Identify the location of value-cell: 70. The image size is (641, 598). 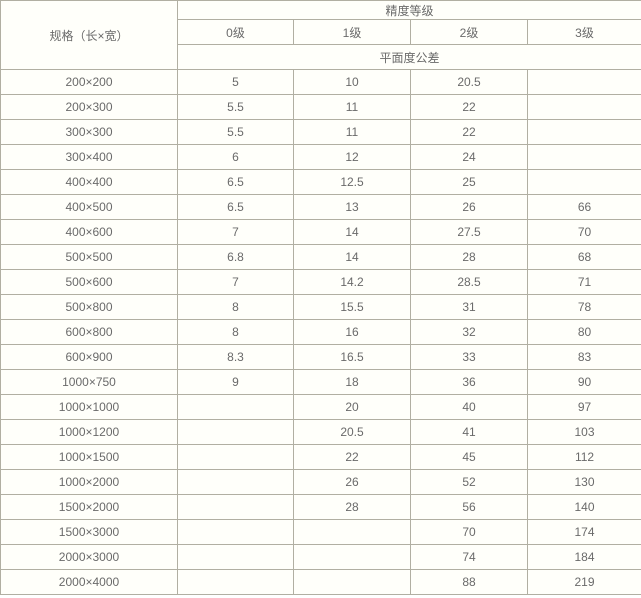
(469, 532).